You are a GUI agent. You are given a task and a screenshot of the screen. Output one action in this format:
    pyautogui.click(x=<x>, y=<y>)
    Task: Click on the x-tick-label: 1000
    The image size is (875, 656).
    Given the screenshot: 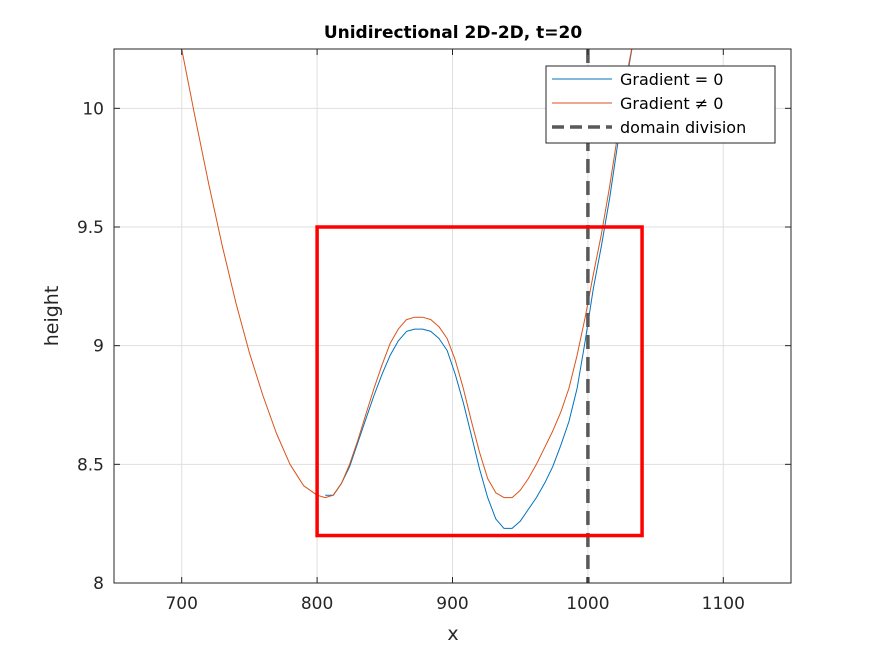 What is the action you would take?
    pyautogui.click(x=587, y=604)
    